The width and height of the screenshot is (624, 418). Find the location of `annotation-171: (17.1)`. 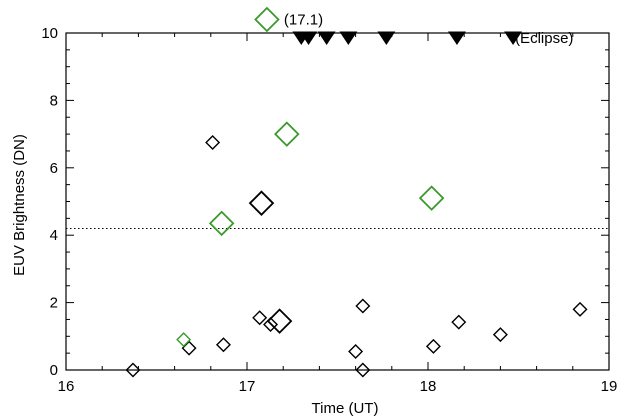

annotation-171: (17.1) is located at coordinates (303, 20).